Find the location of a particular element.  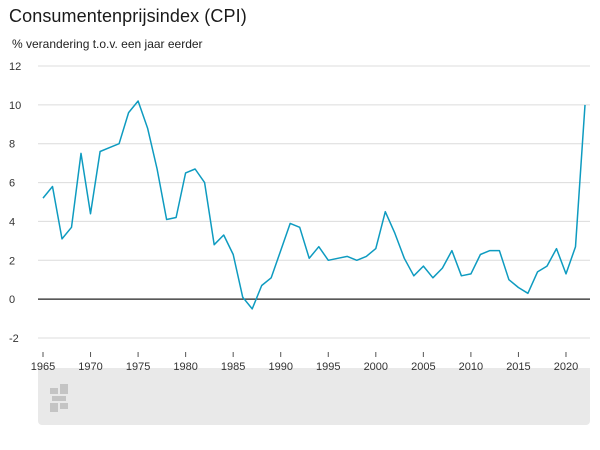

x-tick-label: 1965 is located at coordinates (43, 367).